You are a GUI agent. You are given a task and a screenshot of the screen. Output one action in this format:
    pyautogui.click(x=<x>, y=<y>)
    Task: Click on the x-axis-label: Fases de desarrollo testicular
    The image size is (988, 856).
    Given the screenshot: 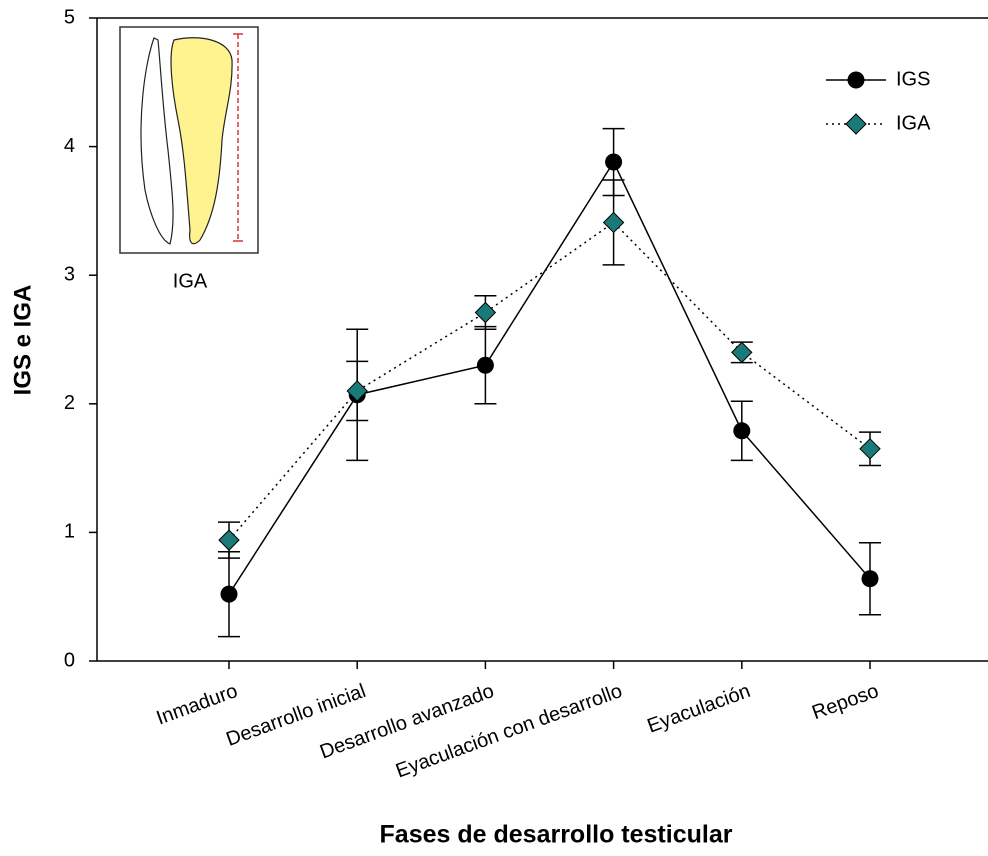 What is the action you would take?
    pyautogui.click(x=556, y=835)
    